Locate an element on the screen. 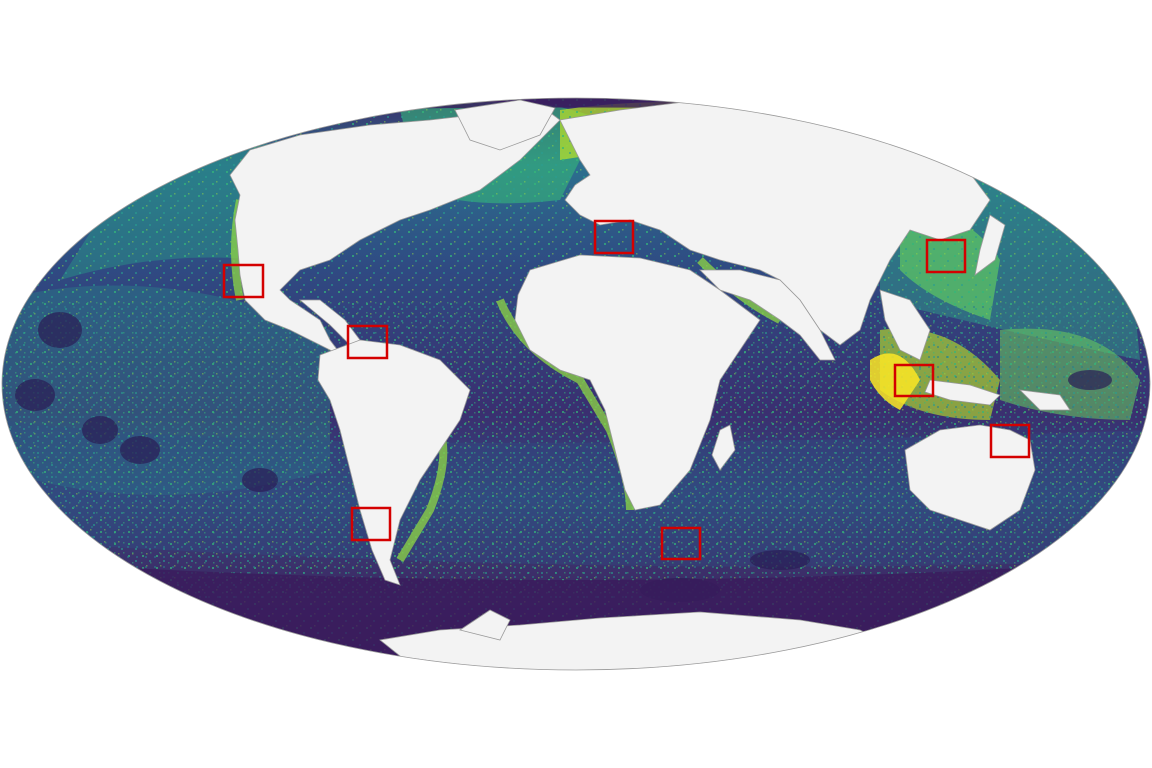 The width and height of the screenshot is (1152, 768). africa is located at coordinates (637, 382).